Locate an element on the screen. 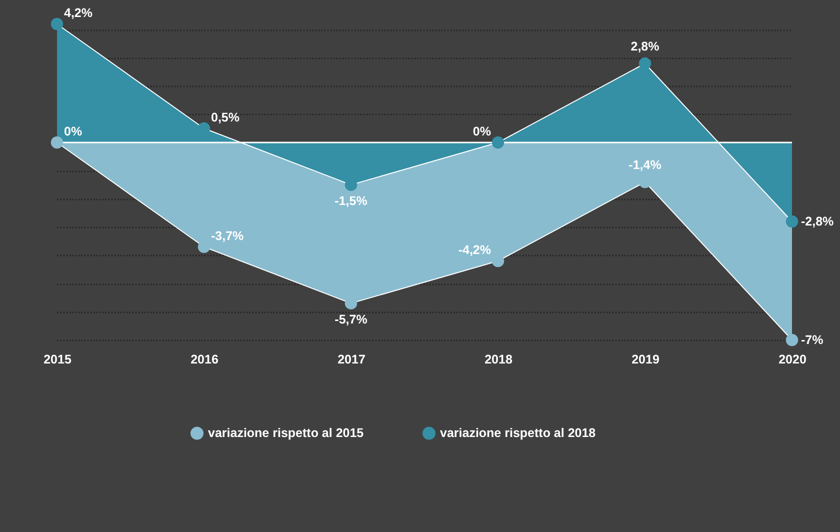 The width and height of the screenshot is (840, 532). data-label: 2,8% is located at coordinates (645, 47).